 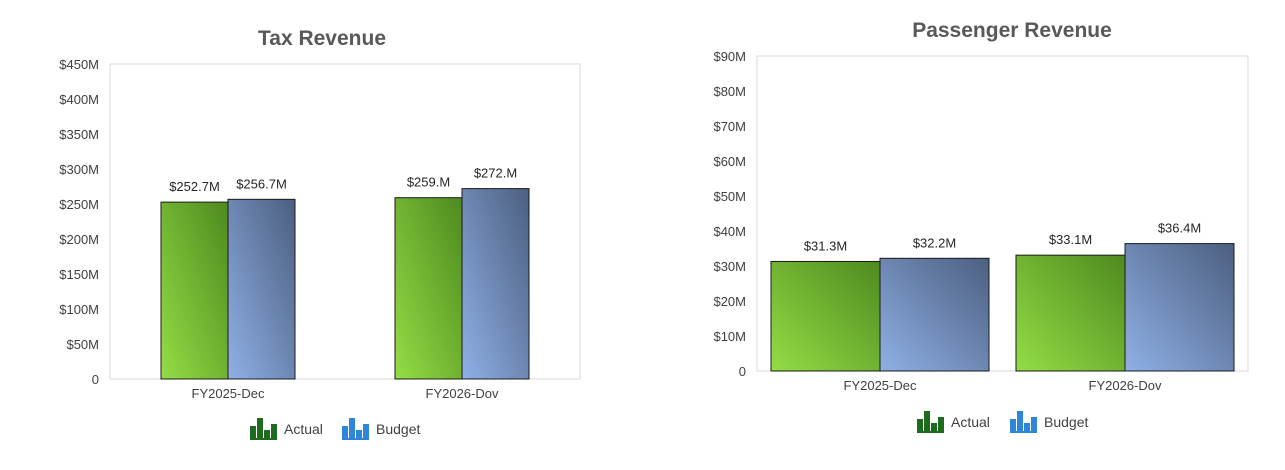 I want to click on y-tick-label: $150M, so click(x=79, y=274).